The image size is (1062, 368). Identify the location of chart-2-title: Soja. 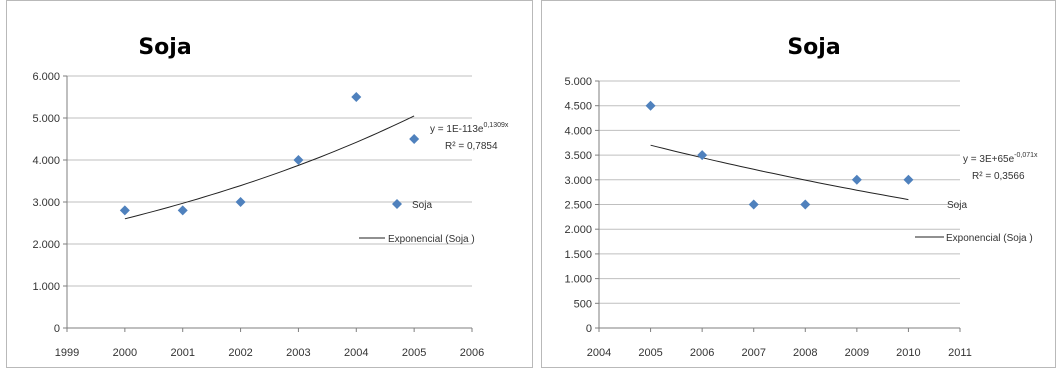
(813, 47).